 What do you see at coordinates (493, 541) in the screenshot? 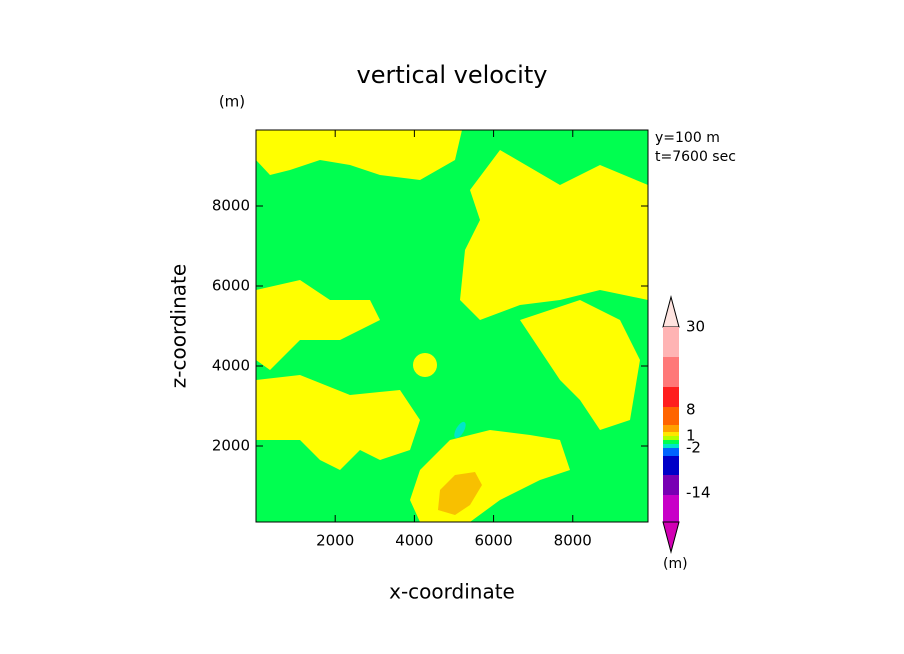
I see `x-tick-label: 6000` at bounding box center [493, 541].